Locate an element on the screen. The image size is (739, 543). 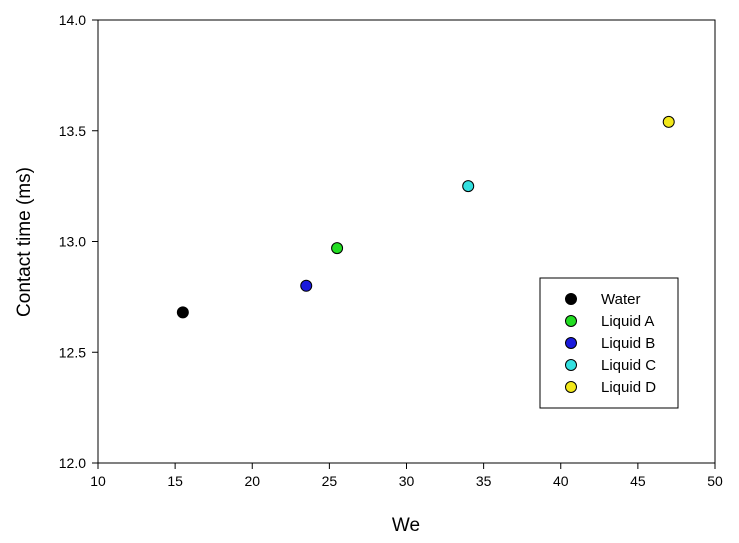
data-point-liquid-c is located at coordinates (468, 186).